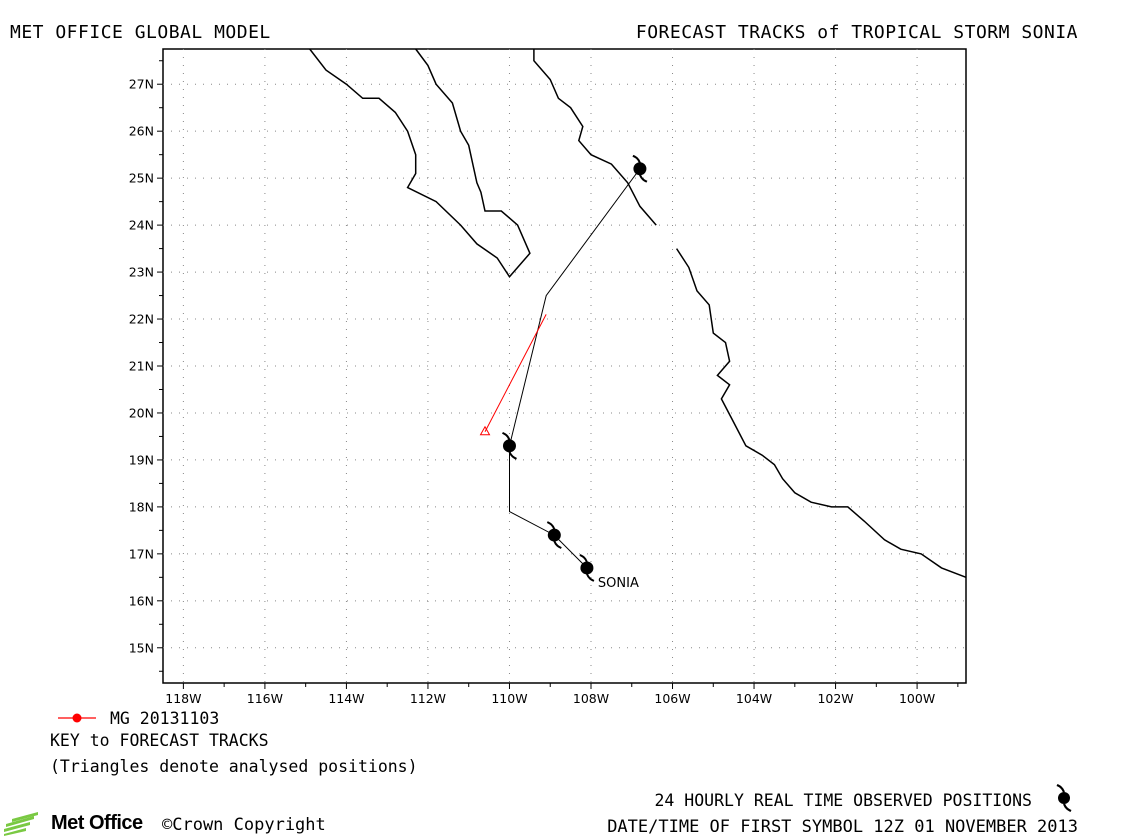  I want to click on lon-tick-label: 108W, so click(591, 698).